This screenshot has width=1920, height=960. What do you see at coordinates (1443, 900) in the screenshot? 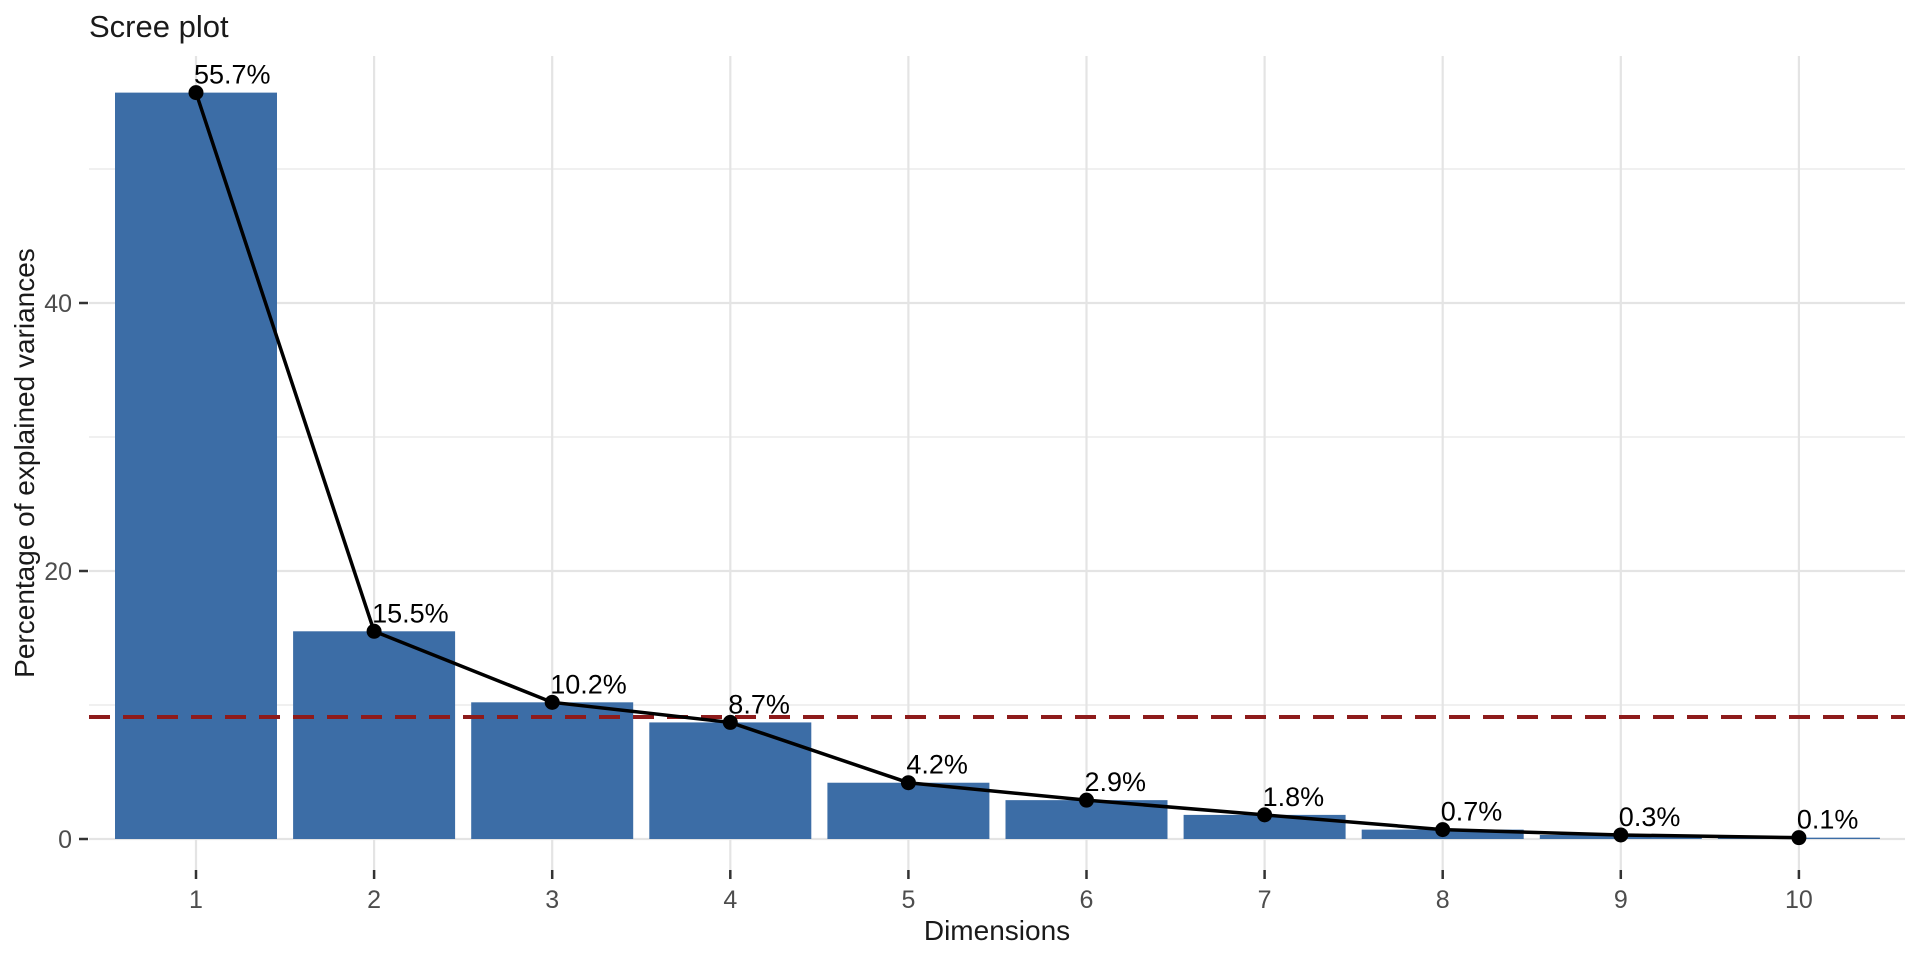
I see `x-tick-label: 8` at bounding box center [1443, 900].